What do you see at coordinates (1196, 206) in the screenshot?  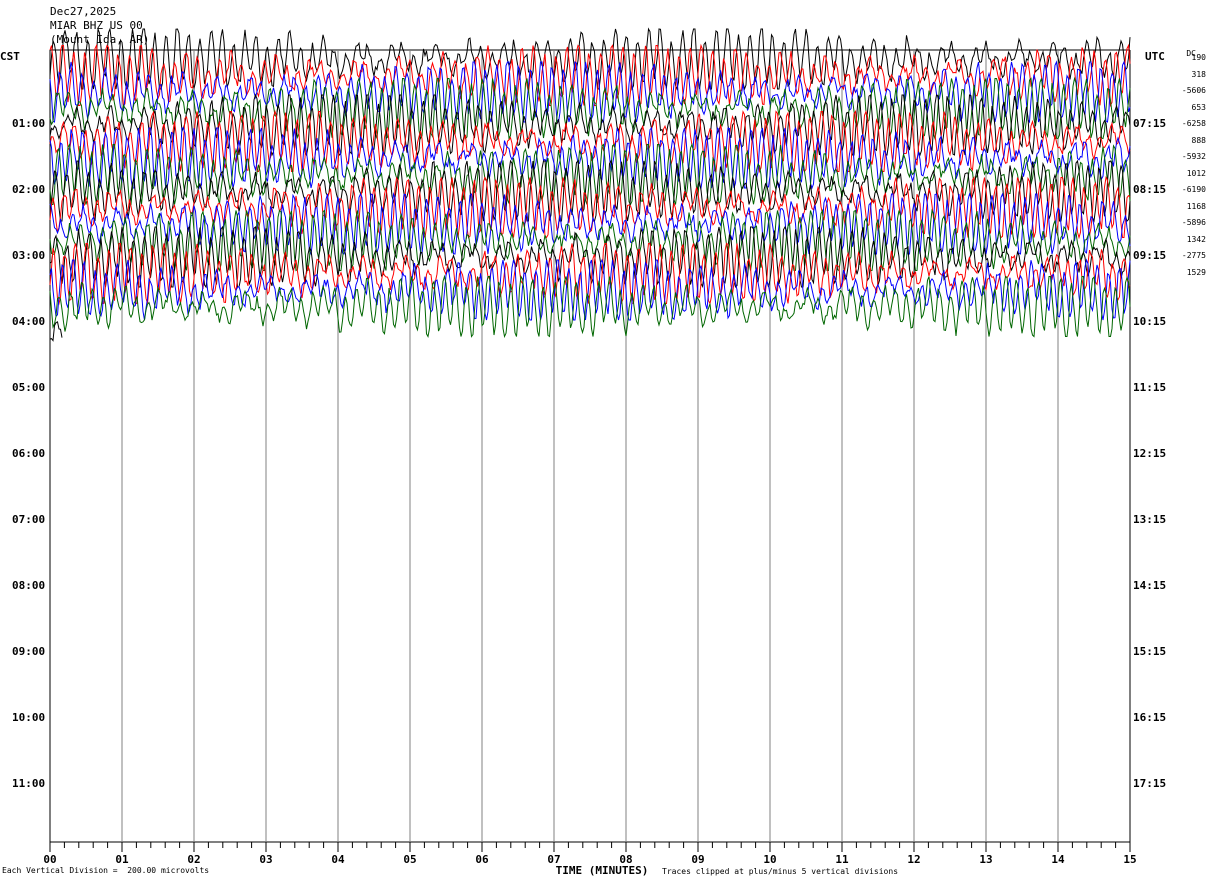 I see `dc-offset-value: 1168` at bounding box center [1196, 206].